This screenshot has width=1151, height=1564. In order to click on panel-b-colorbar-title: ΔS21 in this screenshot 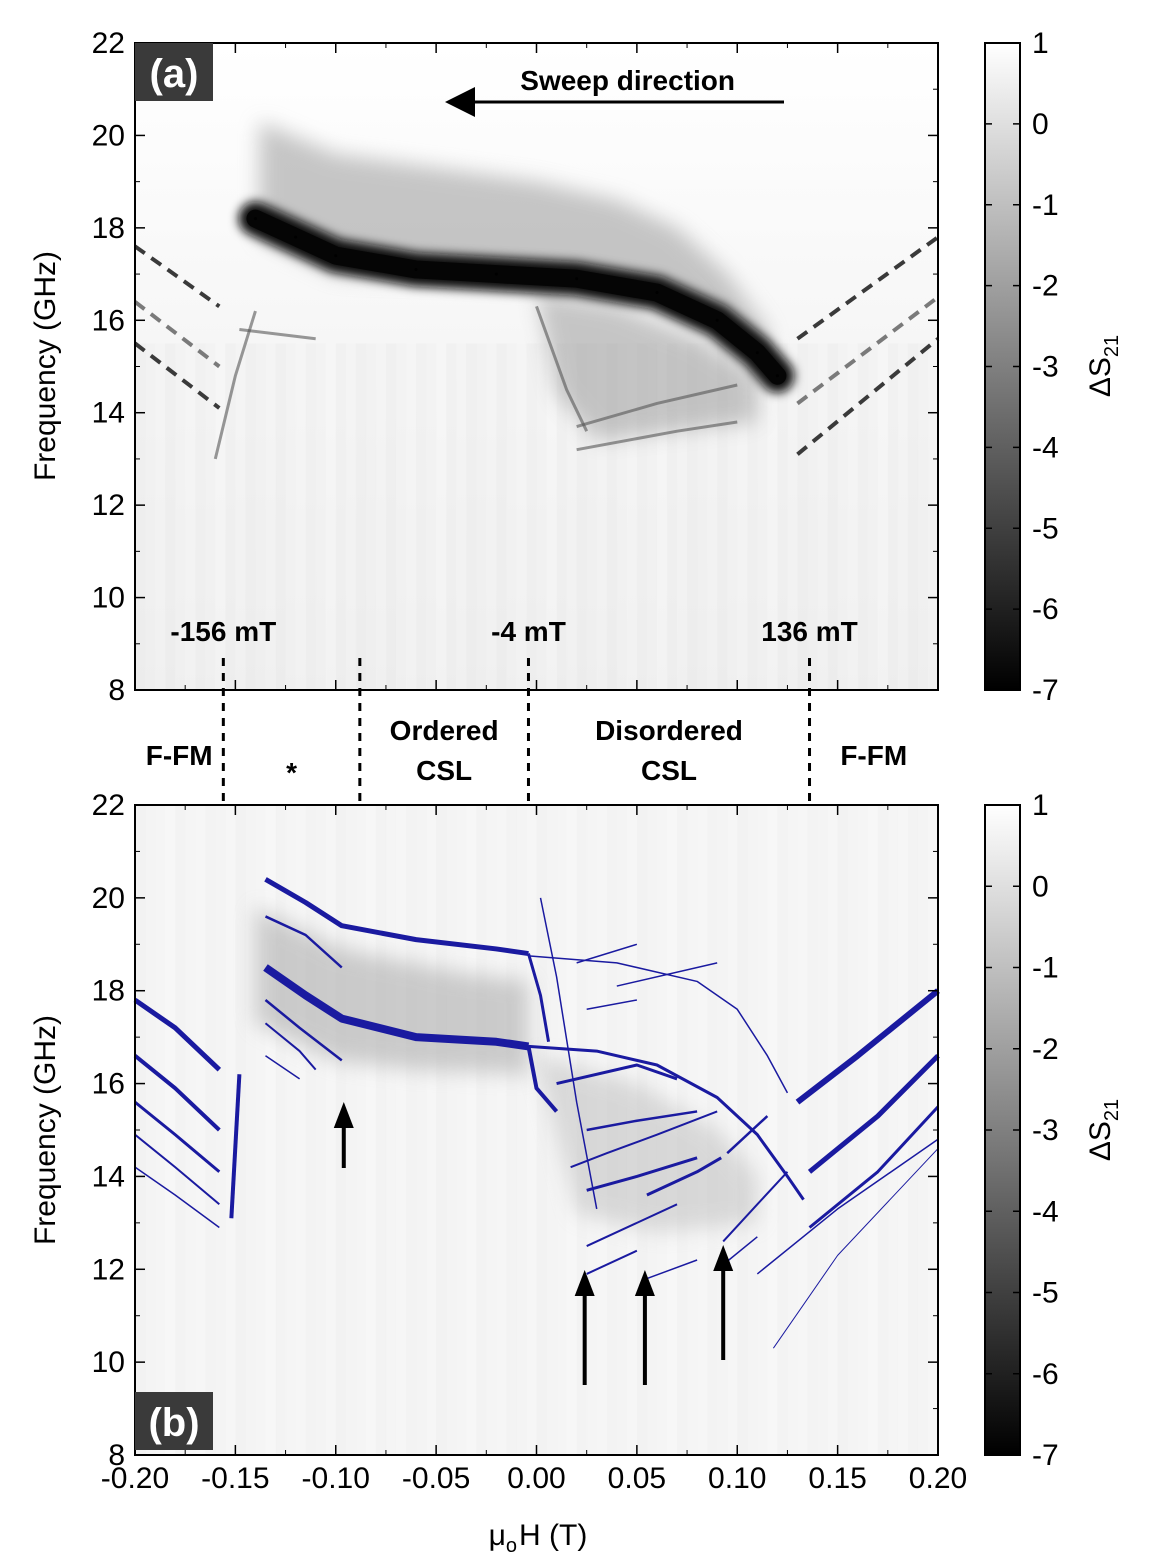, I will do `click(1103, 1130)`.